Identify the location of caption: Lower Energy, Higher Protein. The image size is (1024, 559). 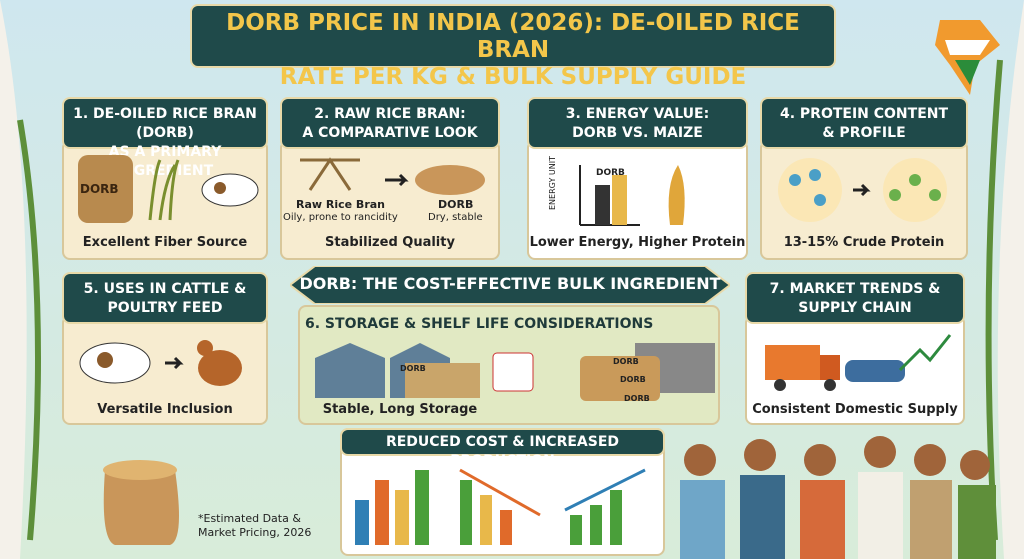
(637, 242).